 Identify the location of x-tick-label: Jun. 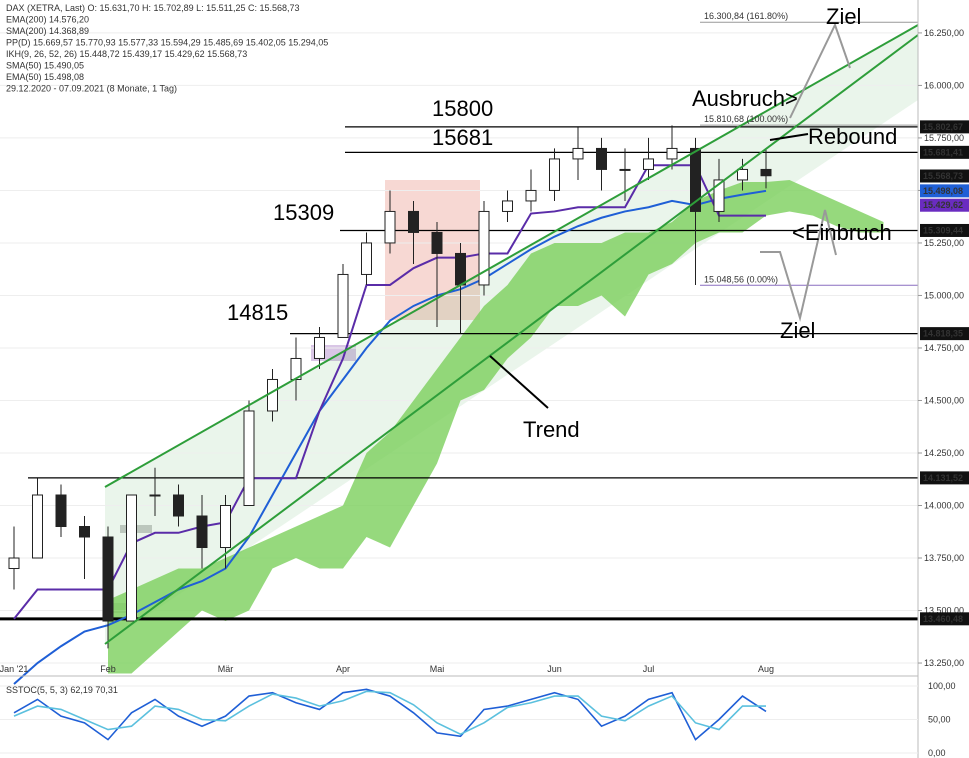
(554, 669).